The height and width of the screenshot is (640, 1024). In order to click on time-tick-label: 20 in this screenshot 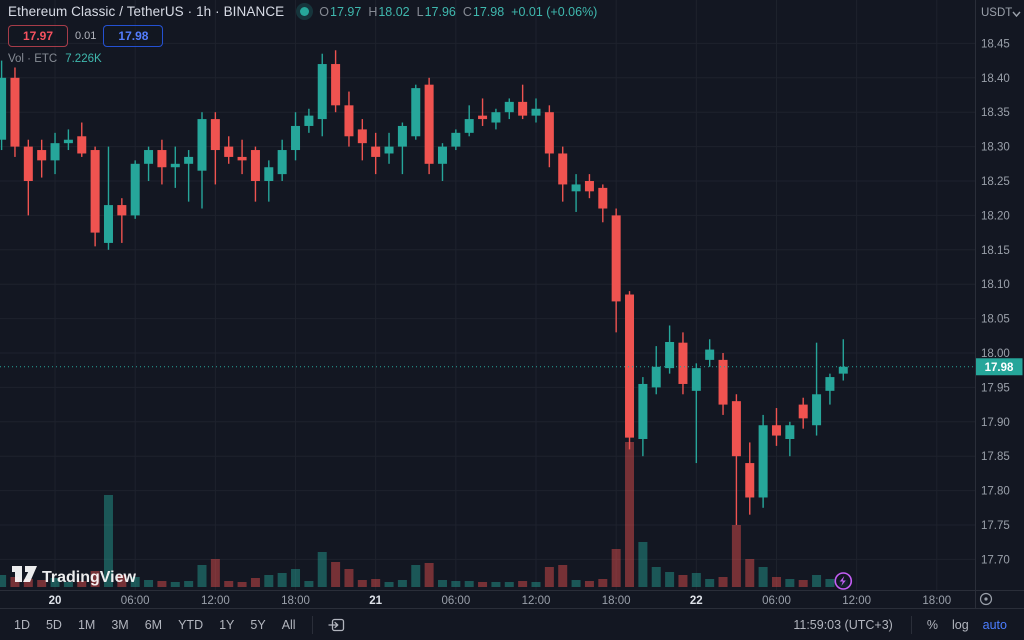, I will do `click(55, 601)`.